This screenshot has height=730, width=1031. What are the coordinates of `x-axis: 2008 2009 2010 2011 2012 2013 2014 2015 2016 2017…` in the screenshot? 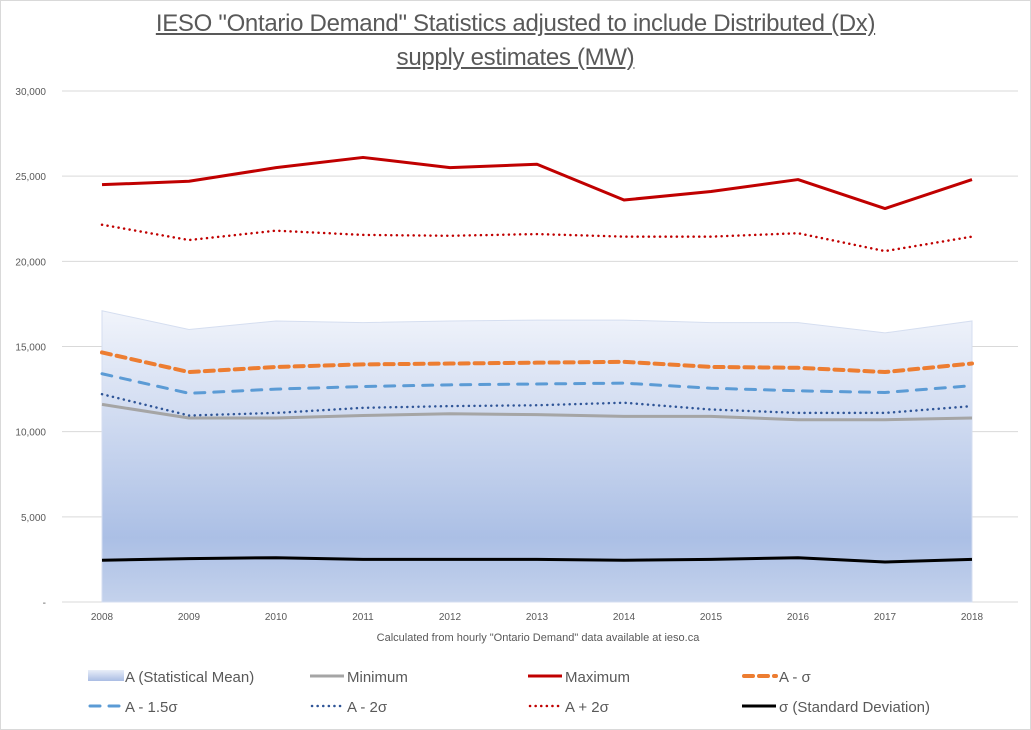 It's located at (537, 617).